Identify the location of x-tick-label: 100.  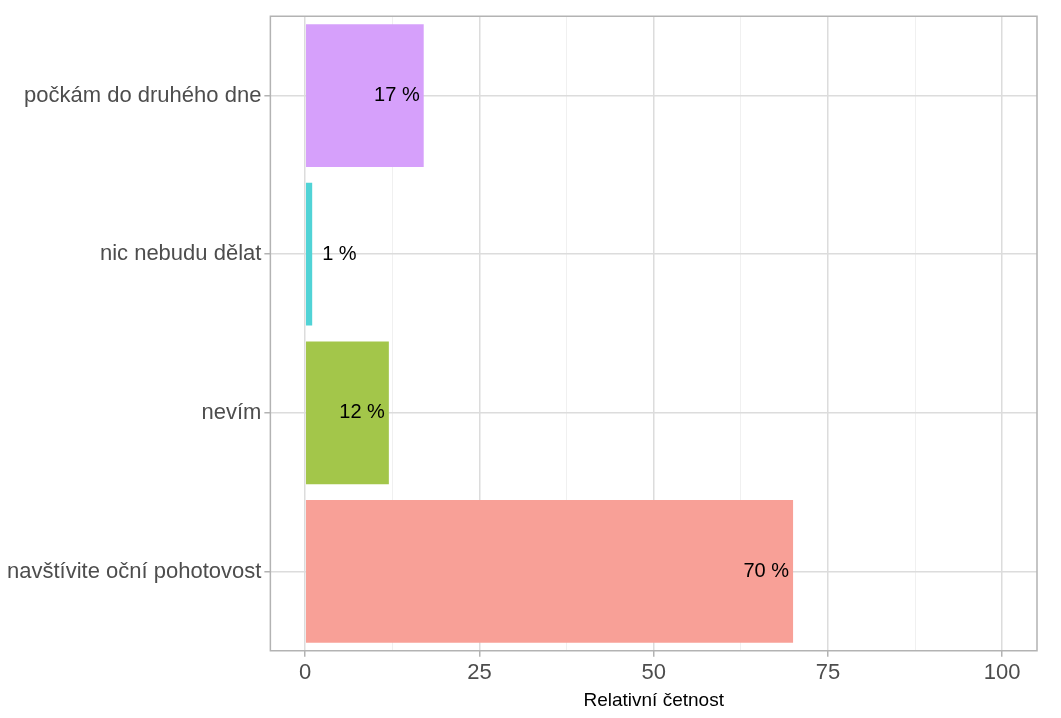
(1002, 672).